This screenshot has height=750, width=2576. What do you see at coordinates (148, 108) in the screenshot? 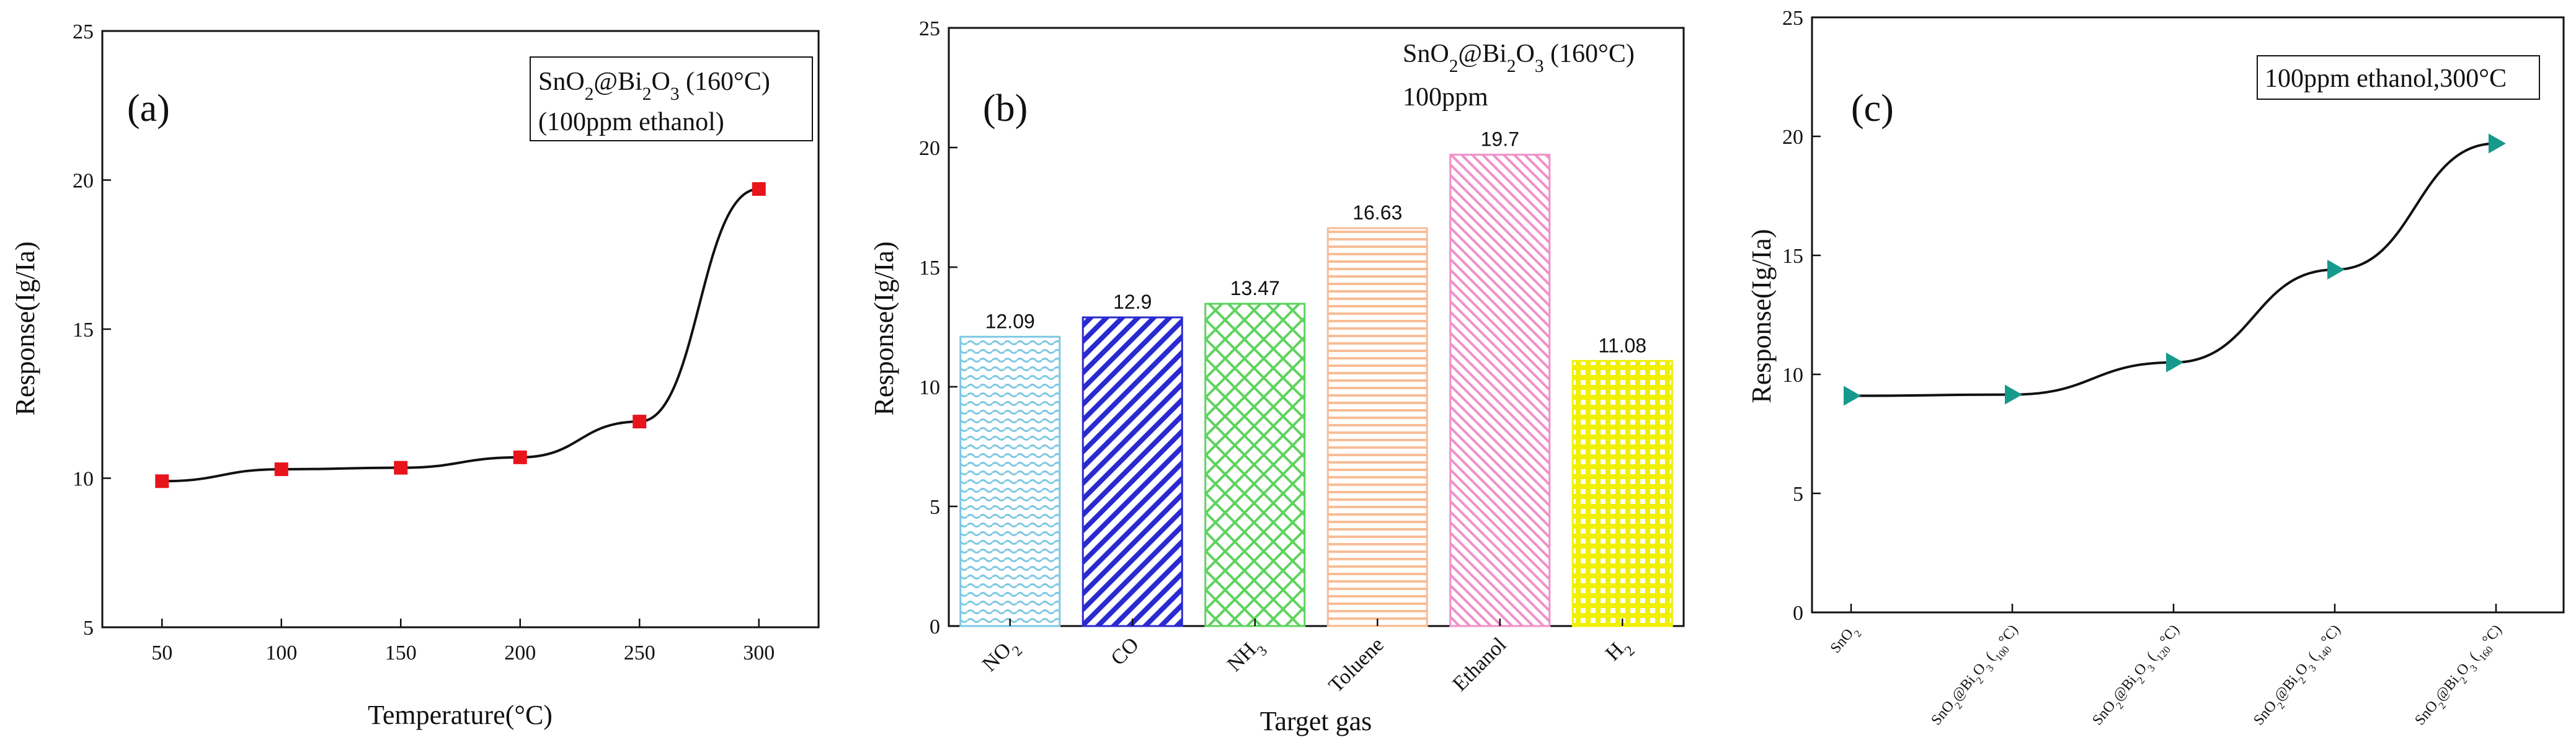
I see `panel-a-label: (a)` at bounding box center [148, 108].